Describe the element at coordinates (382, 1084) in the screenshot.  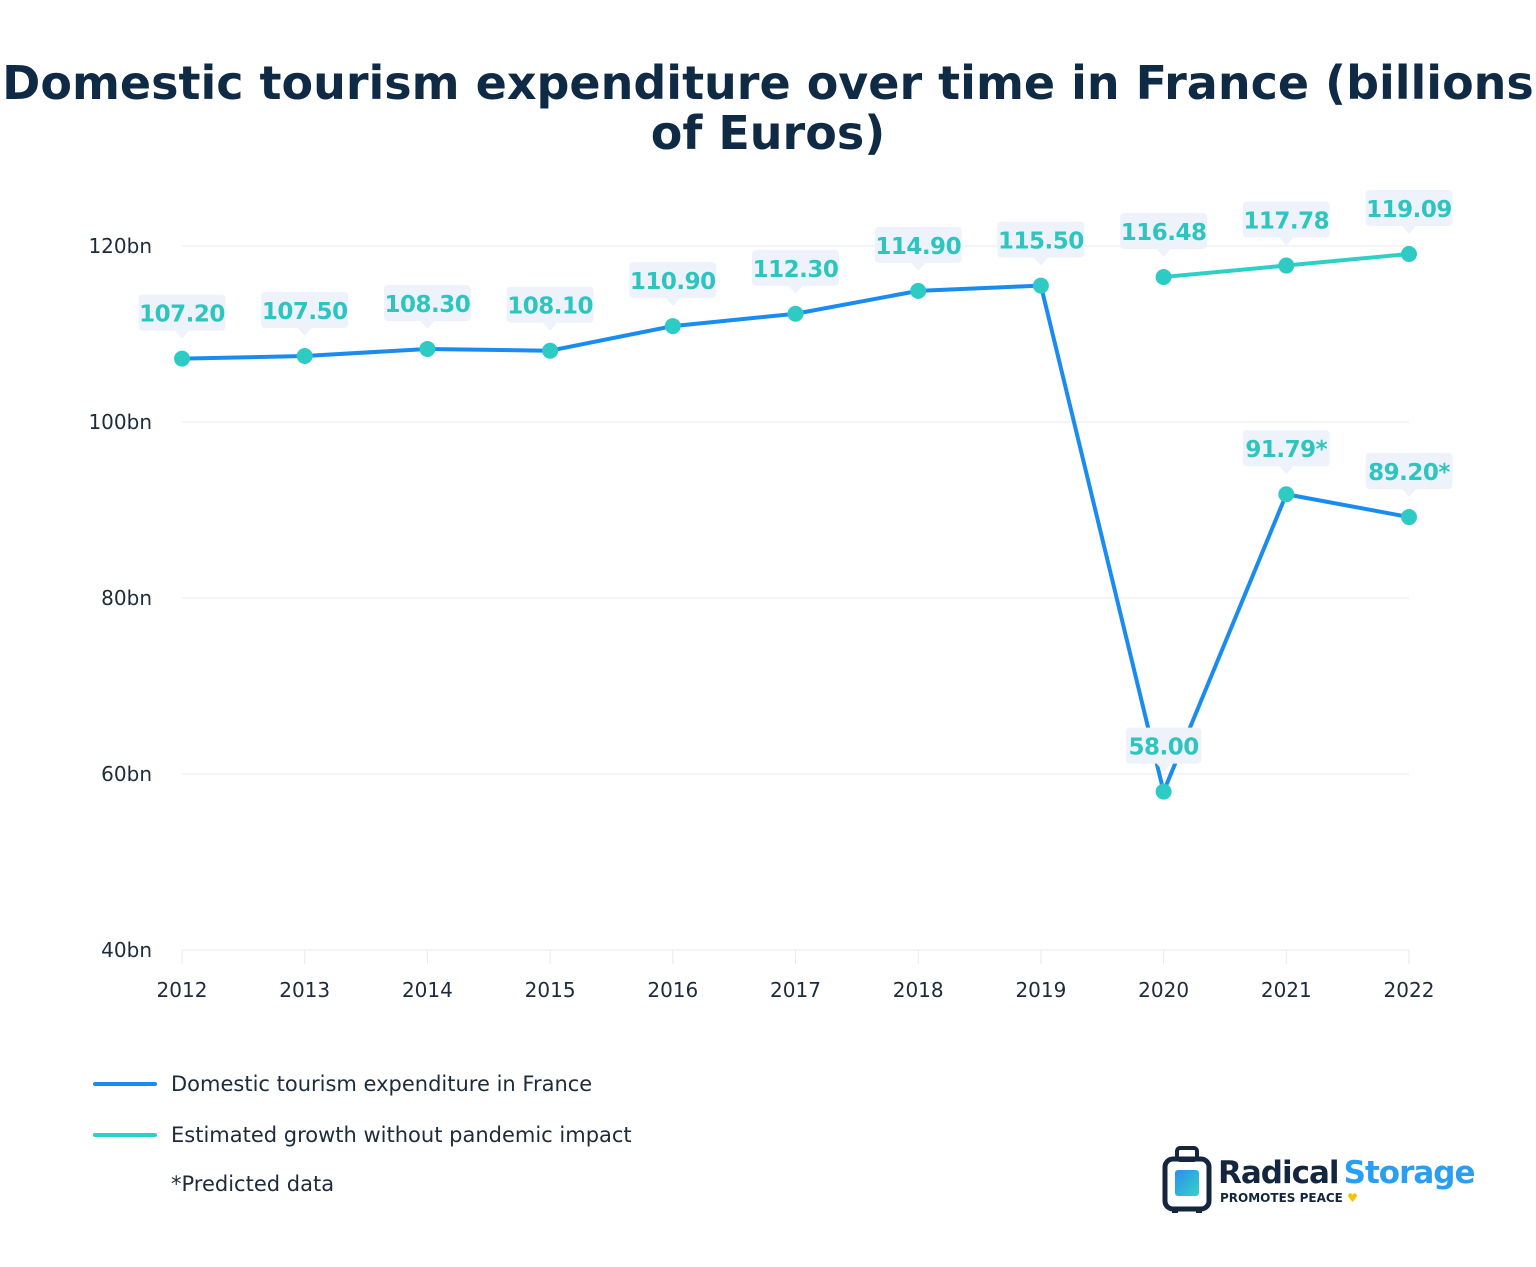
I see `legend-label-domestic: Domestic tourism expenditure in France` at that location.